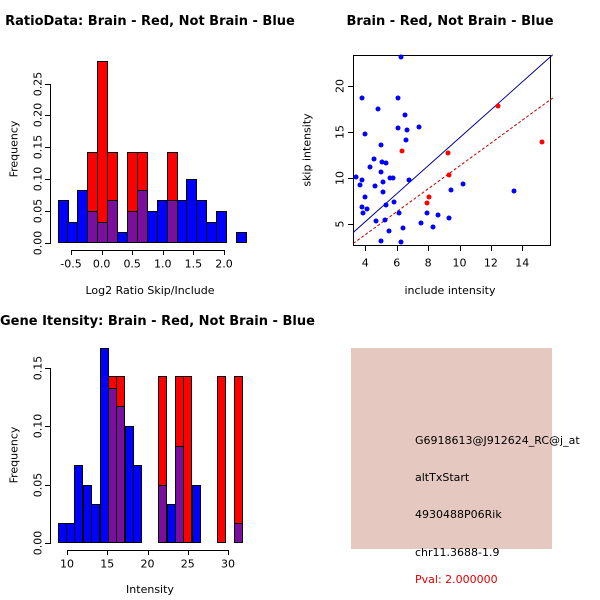 This screenshot has width=600, height=600. What do you see at coordinates (38, 368) in the screenshot?
I see `y-tick-label: 0.15` at bounding box center [38, 368].